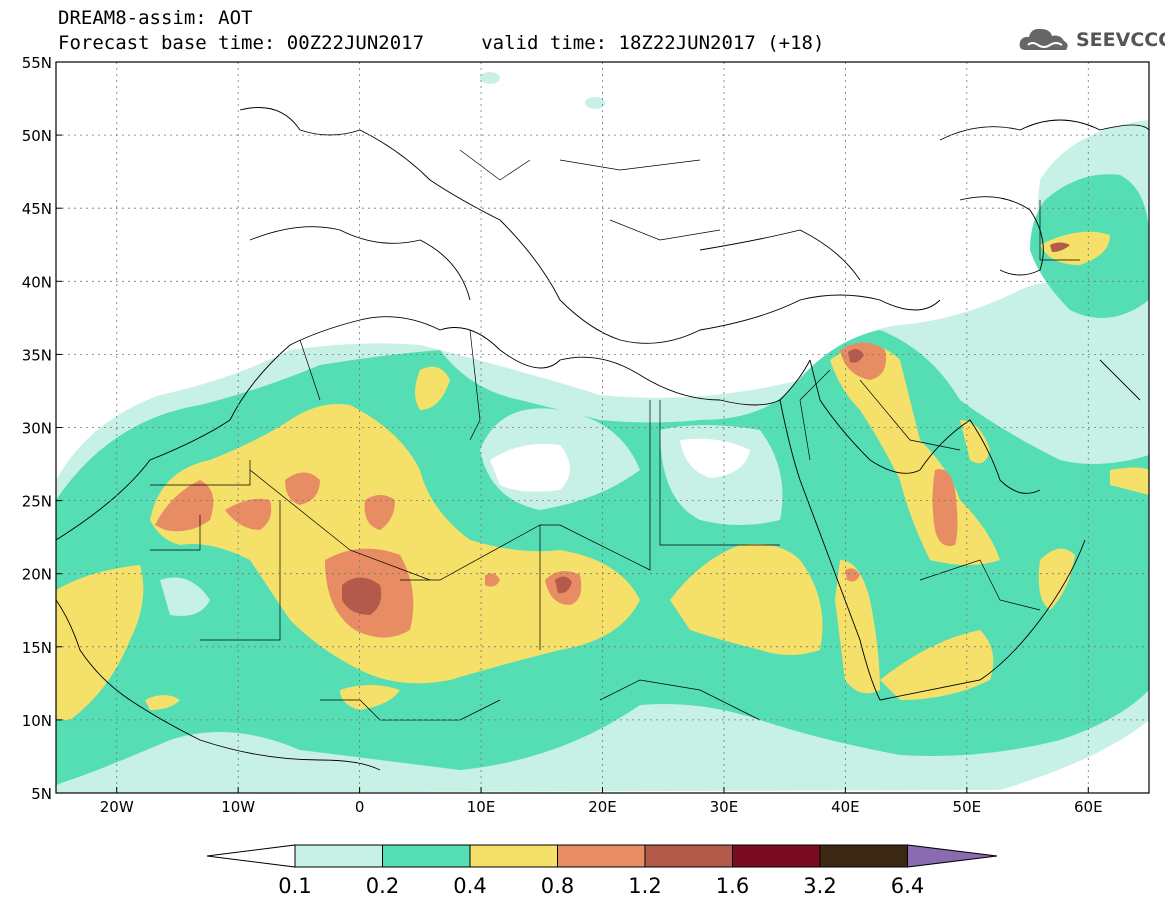  I want to click on legend-label: 1.6, so click(732, 886).